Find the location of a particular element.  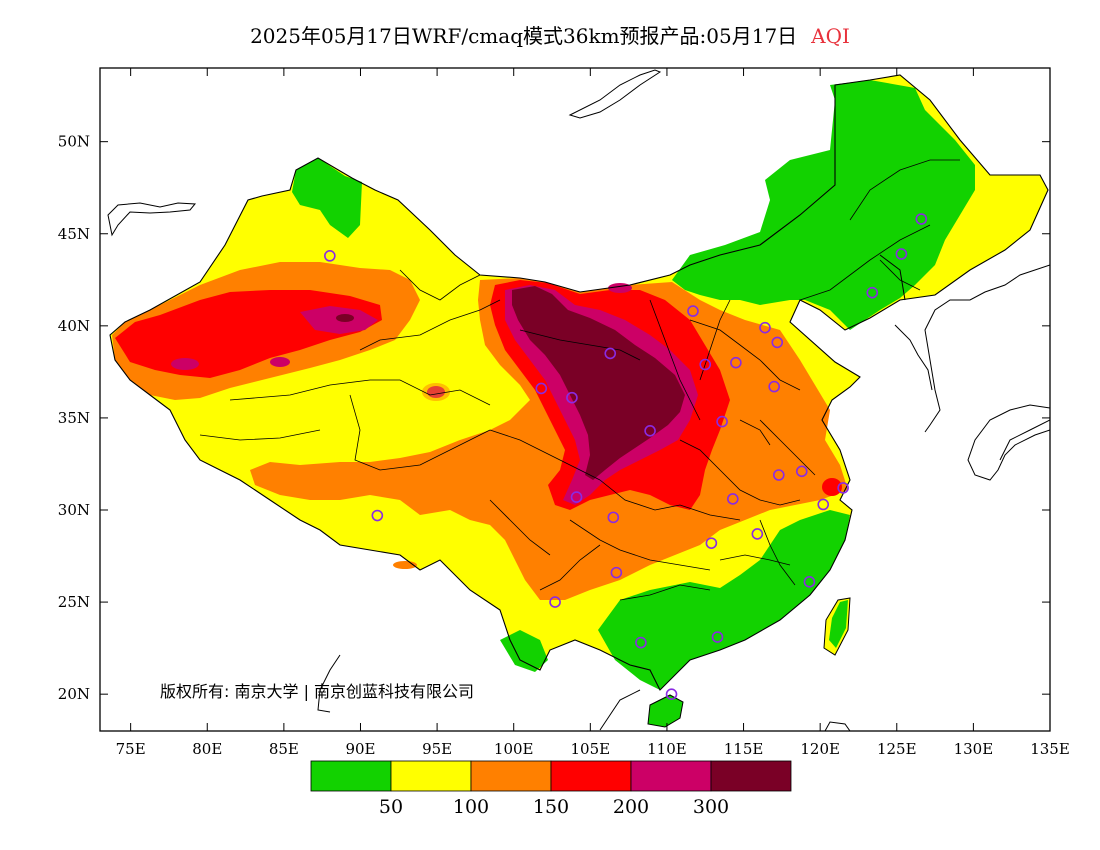

aqi-zone-green-ne is located at coordinates (823, 205).